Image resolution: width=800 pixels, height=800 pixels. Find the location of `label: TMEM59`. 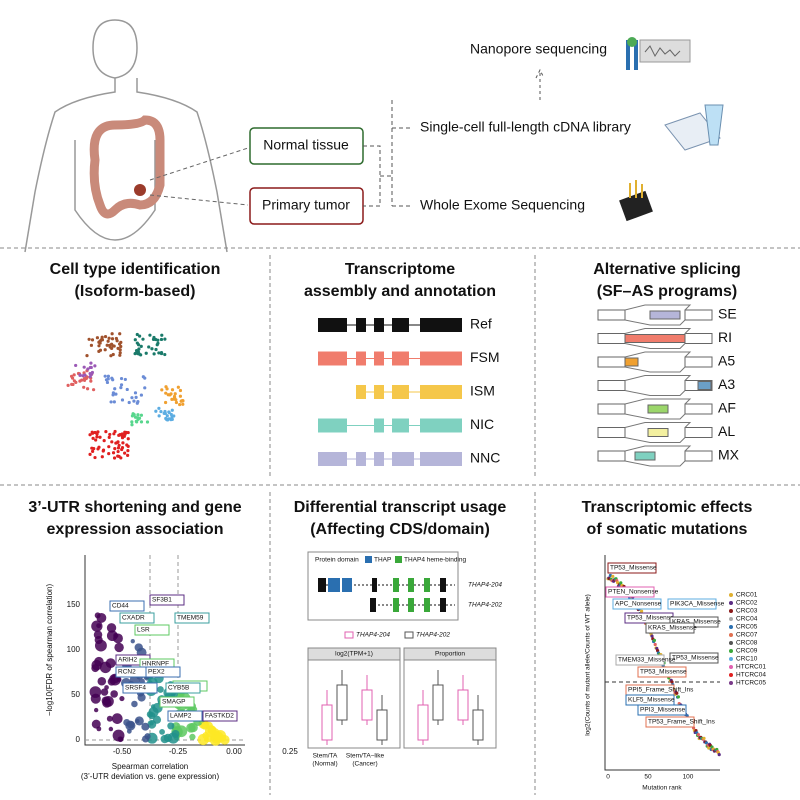

label: TMEM59 is located at coordinates (190, 618).